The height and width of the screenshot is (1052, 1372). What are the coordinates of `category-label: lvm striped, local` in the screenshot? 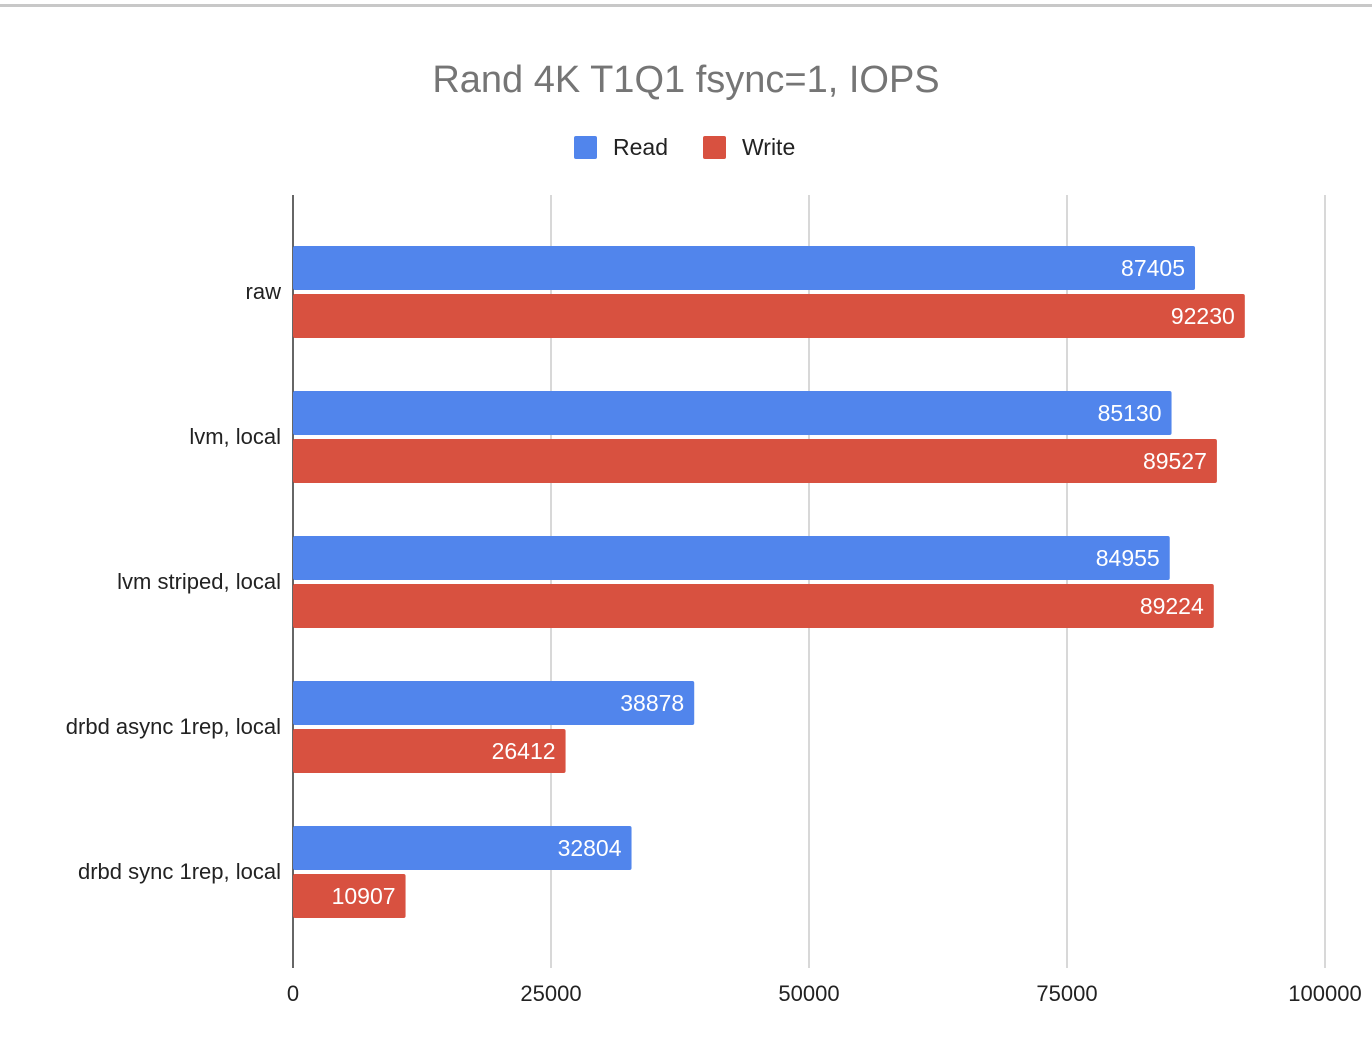 It's located at (199, 581).